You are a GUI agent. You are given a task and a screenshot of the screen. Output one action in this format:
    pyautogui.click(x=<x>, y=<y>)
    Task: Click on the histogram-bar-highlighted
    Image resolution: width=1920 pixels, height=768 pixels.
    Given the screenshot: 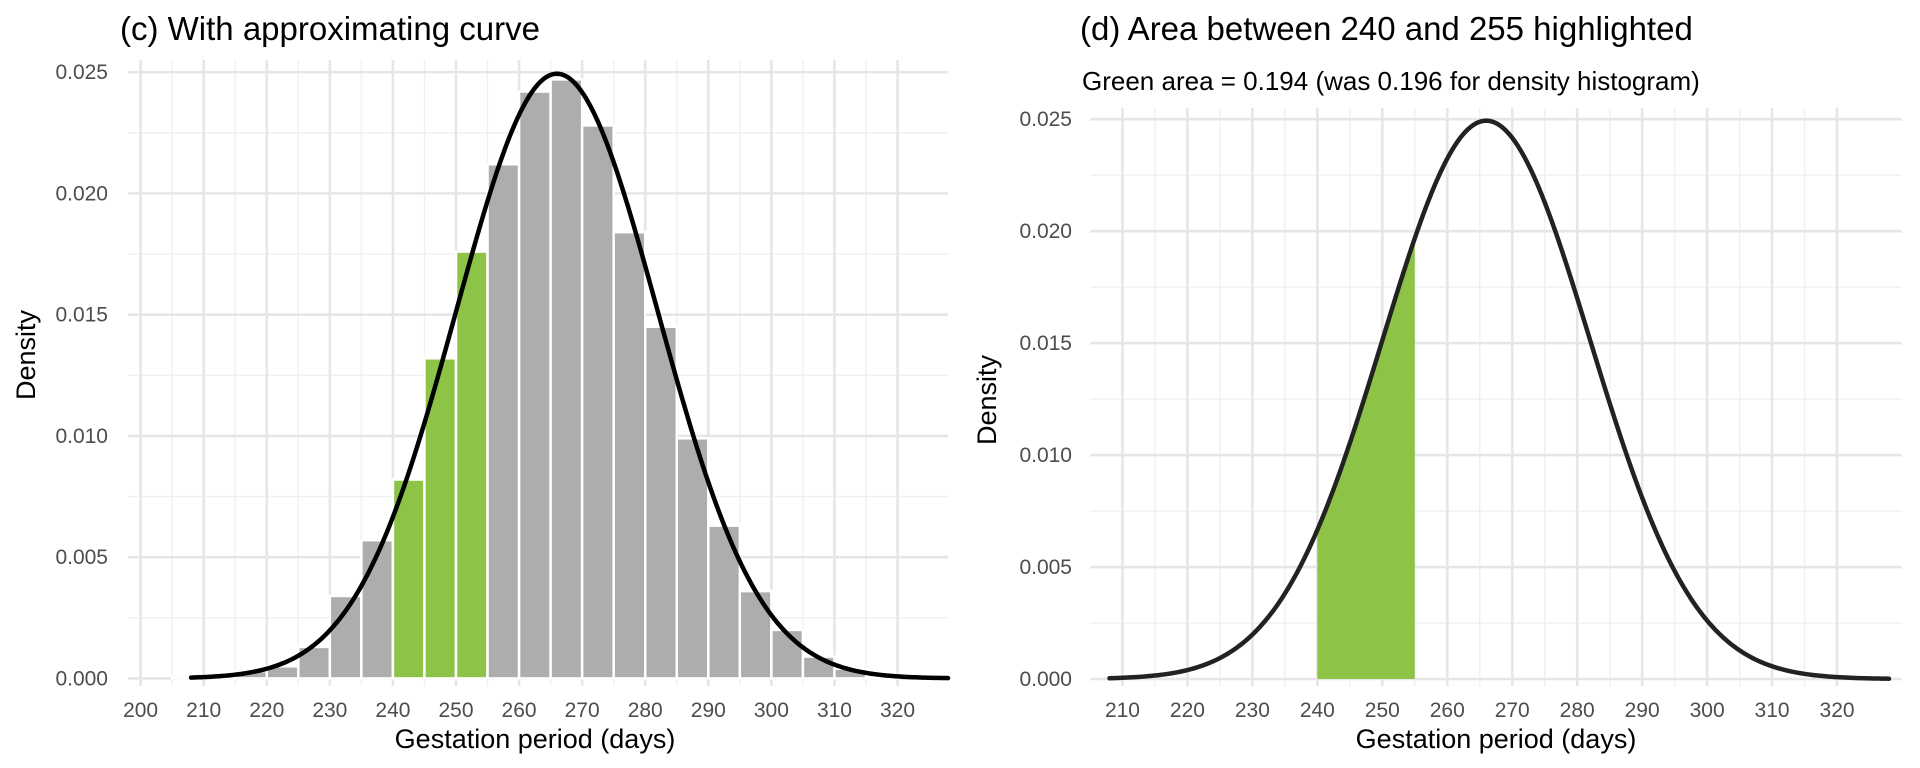 What is the action you would take?
    pyautogui.click(x=471, y=465)
    